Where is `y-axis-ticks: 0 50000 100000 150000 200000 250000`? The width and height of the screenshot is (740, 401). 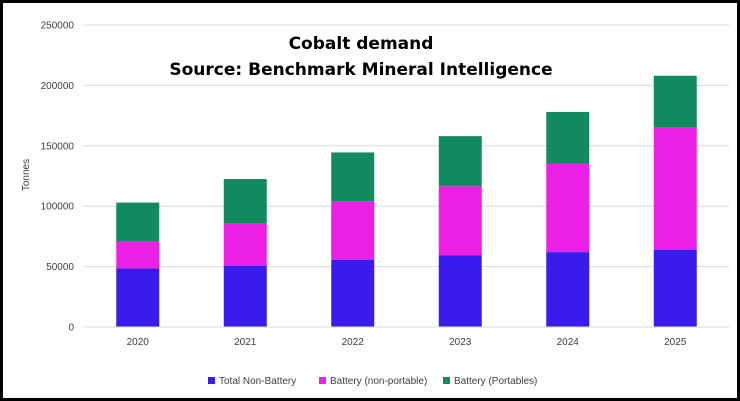 y-axis-ticks: 0 50000 100000 150000 200000 250000 is located at coordinates (58, 177).